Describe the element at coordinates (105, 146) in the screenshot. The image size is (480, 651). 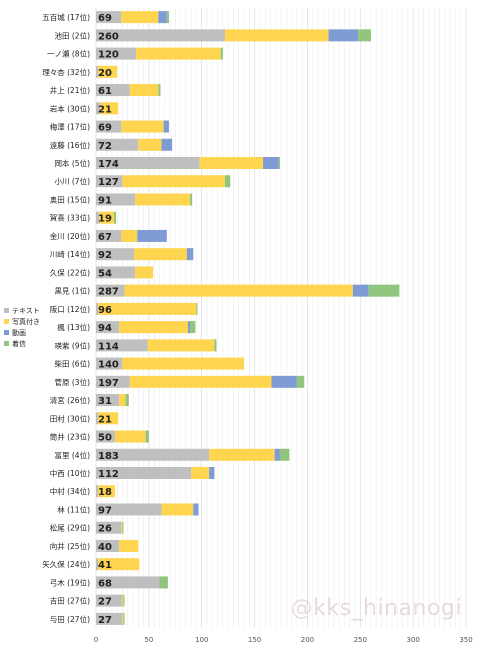
I see `total-value-label: 72` at that location.